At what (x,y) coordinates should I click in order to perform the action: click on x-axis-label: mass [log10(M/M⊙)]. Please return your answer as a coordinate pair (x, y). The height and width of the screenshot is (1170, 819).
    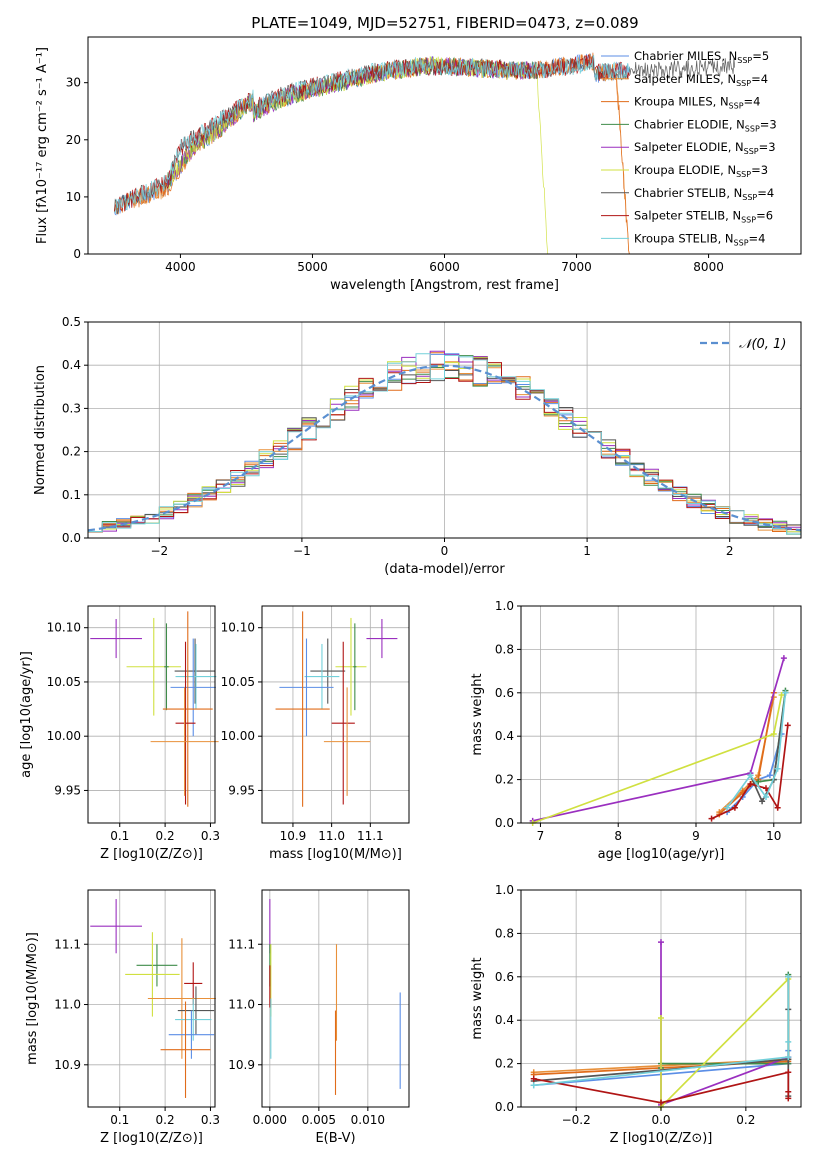
    Looking at the image, I should click on (335, 854).